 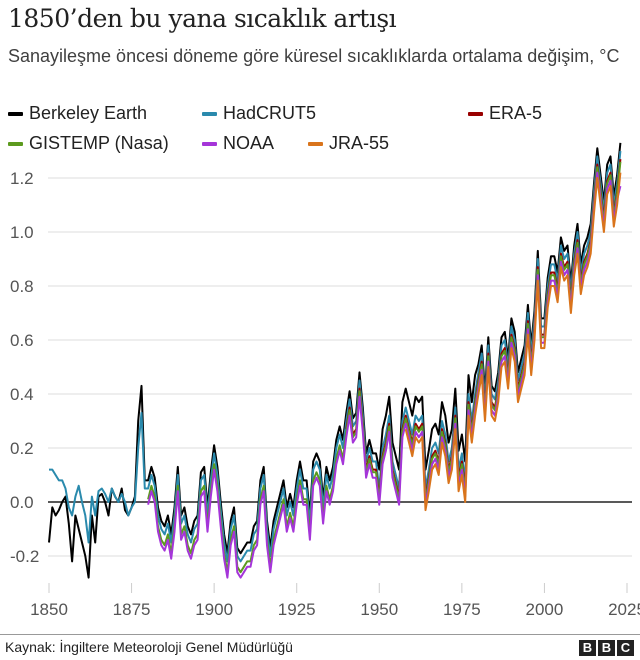 I want to click on legend-label: GISTEMP (Nasa), so click(x=99, y=143).